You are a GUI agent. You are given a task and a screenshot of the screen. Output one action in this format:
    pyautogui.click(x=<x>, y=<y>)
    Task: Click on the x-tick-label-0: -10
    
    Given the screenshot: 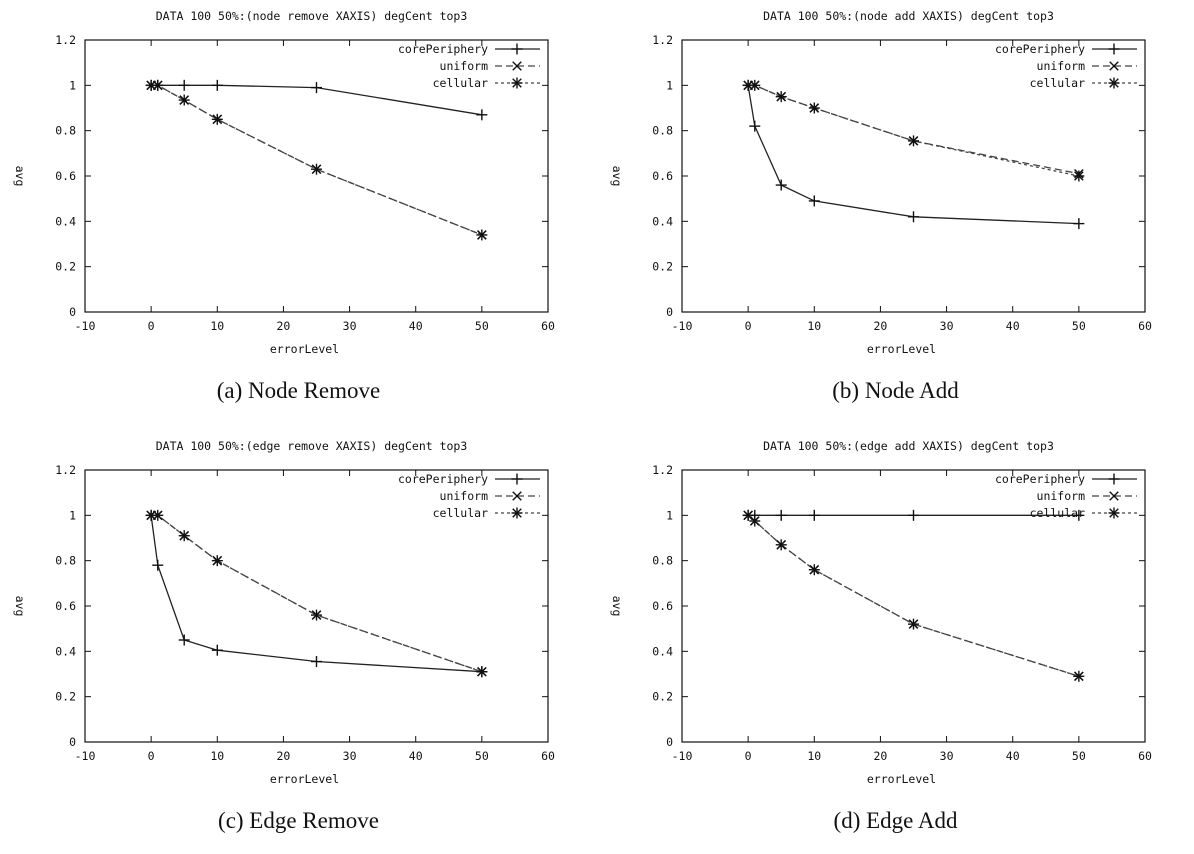 What is the action you would take?
    pyautogui.click(x=85, y=756)
    